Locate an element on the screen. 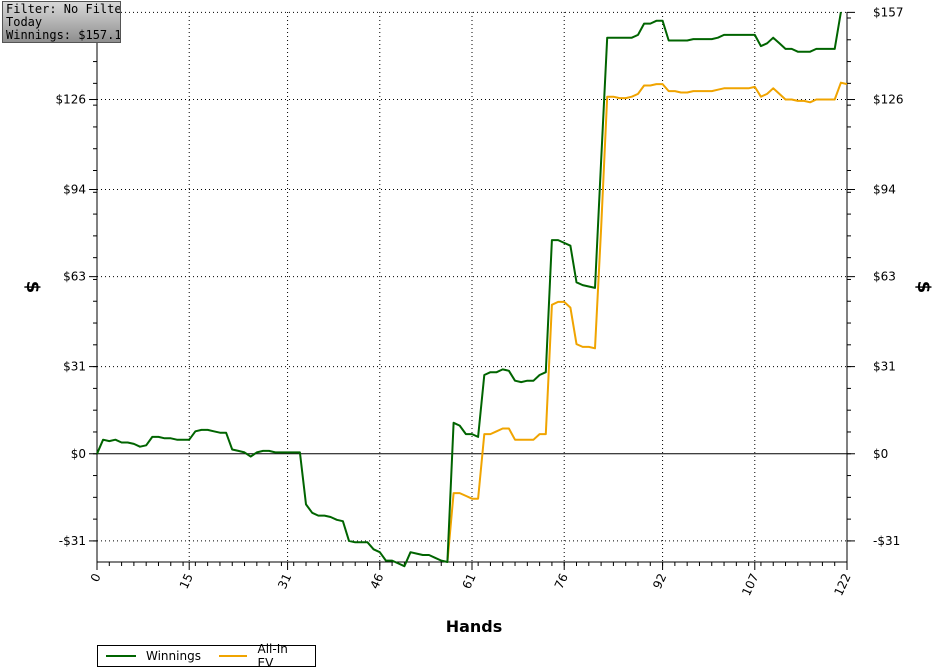 The width and height of the screenshot is (945, 672). winnings-total-label: Winnings: $157.13 is located at coordinates (63, 35).